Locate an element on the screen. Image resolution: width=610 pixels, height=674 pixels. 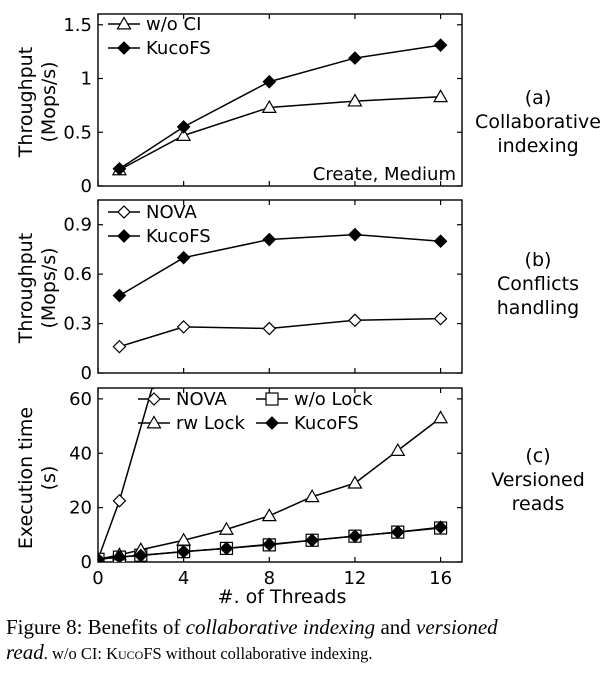
side-label-b-line1: Conflicts is located at coordinates (538, 284).